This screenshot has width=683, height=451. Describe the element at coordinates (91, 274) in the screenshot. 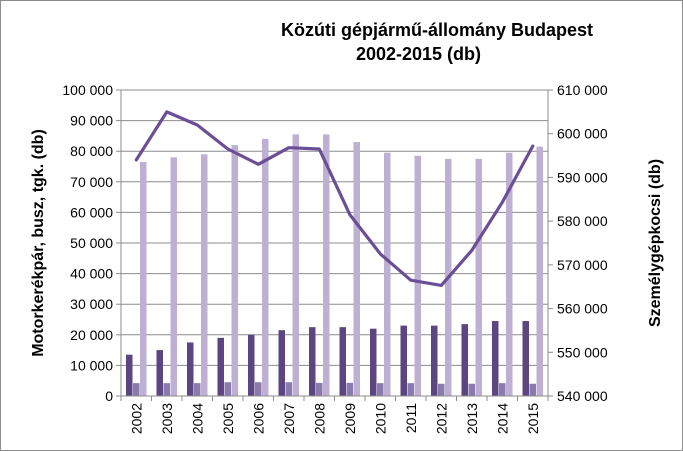

I see `y-tick-label-left: 40 000` at that location.